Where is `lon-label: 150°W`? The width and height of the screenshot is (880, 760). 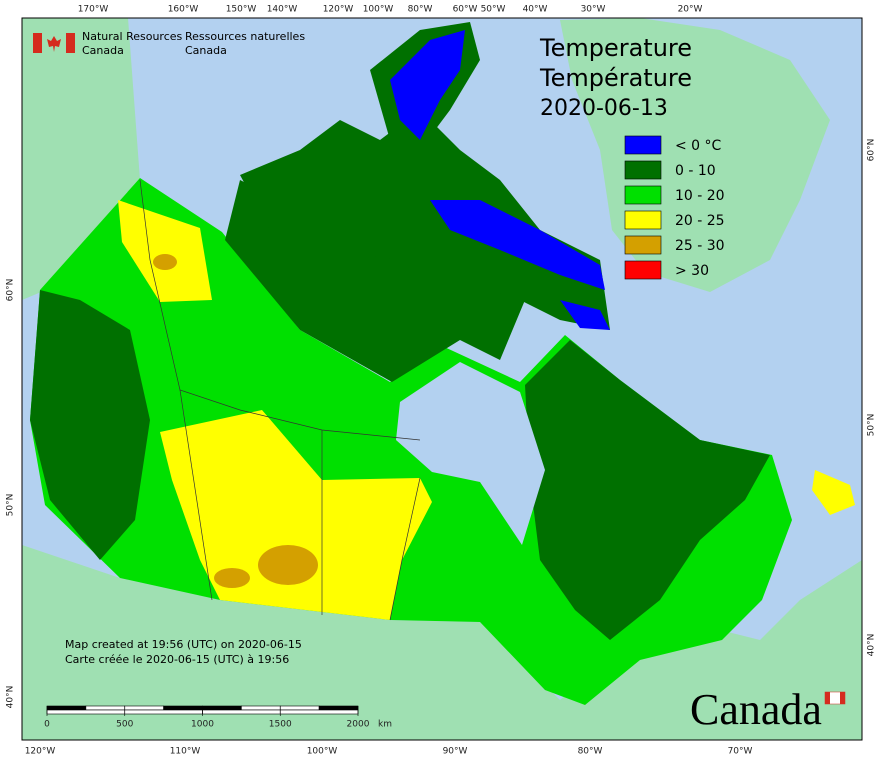 lon-label: 150°W is located at coordinates (241, 10).